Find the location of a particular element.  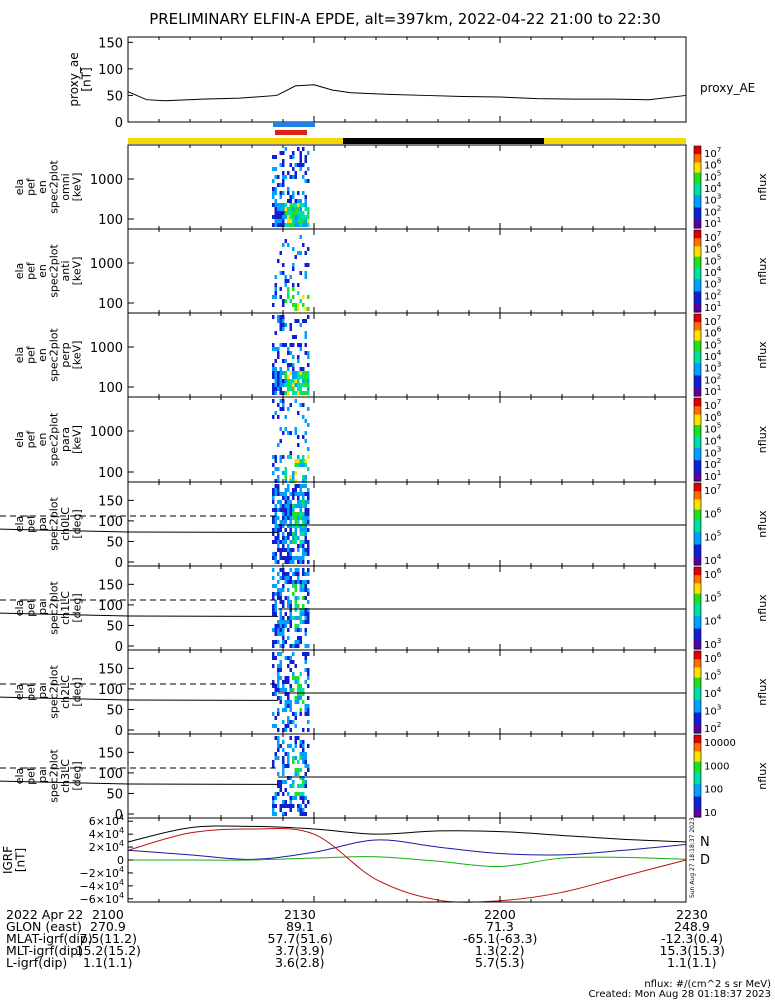

y-tick-label: 150 is located at coordinates (110, 43).